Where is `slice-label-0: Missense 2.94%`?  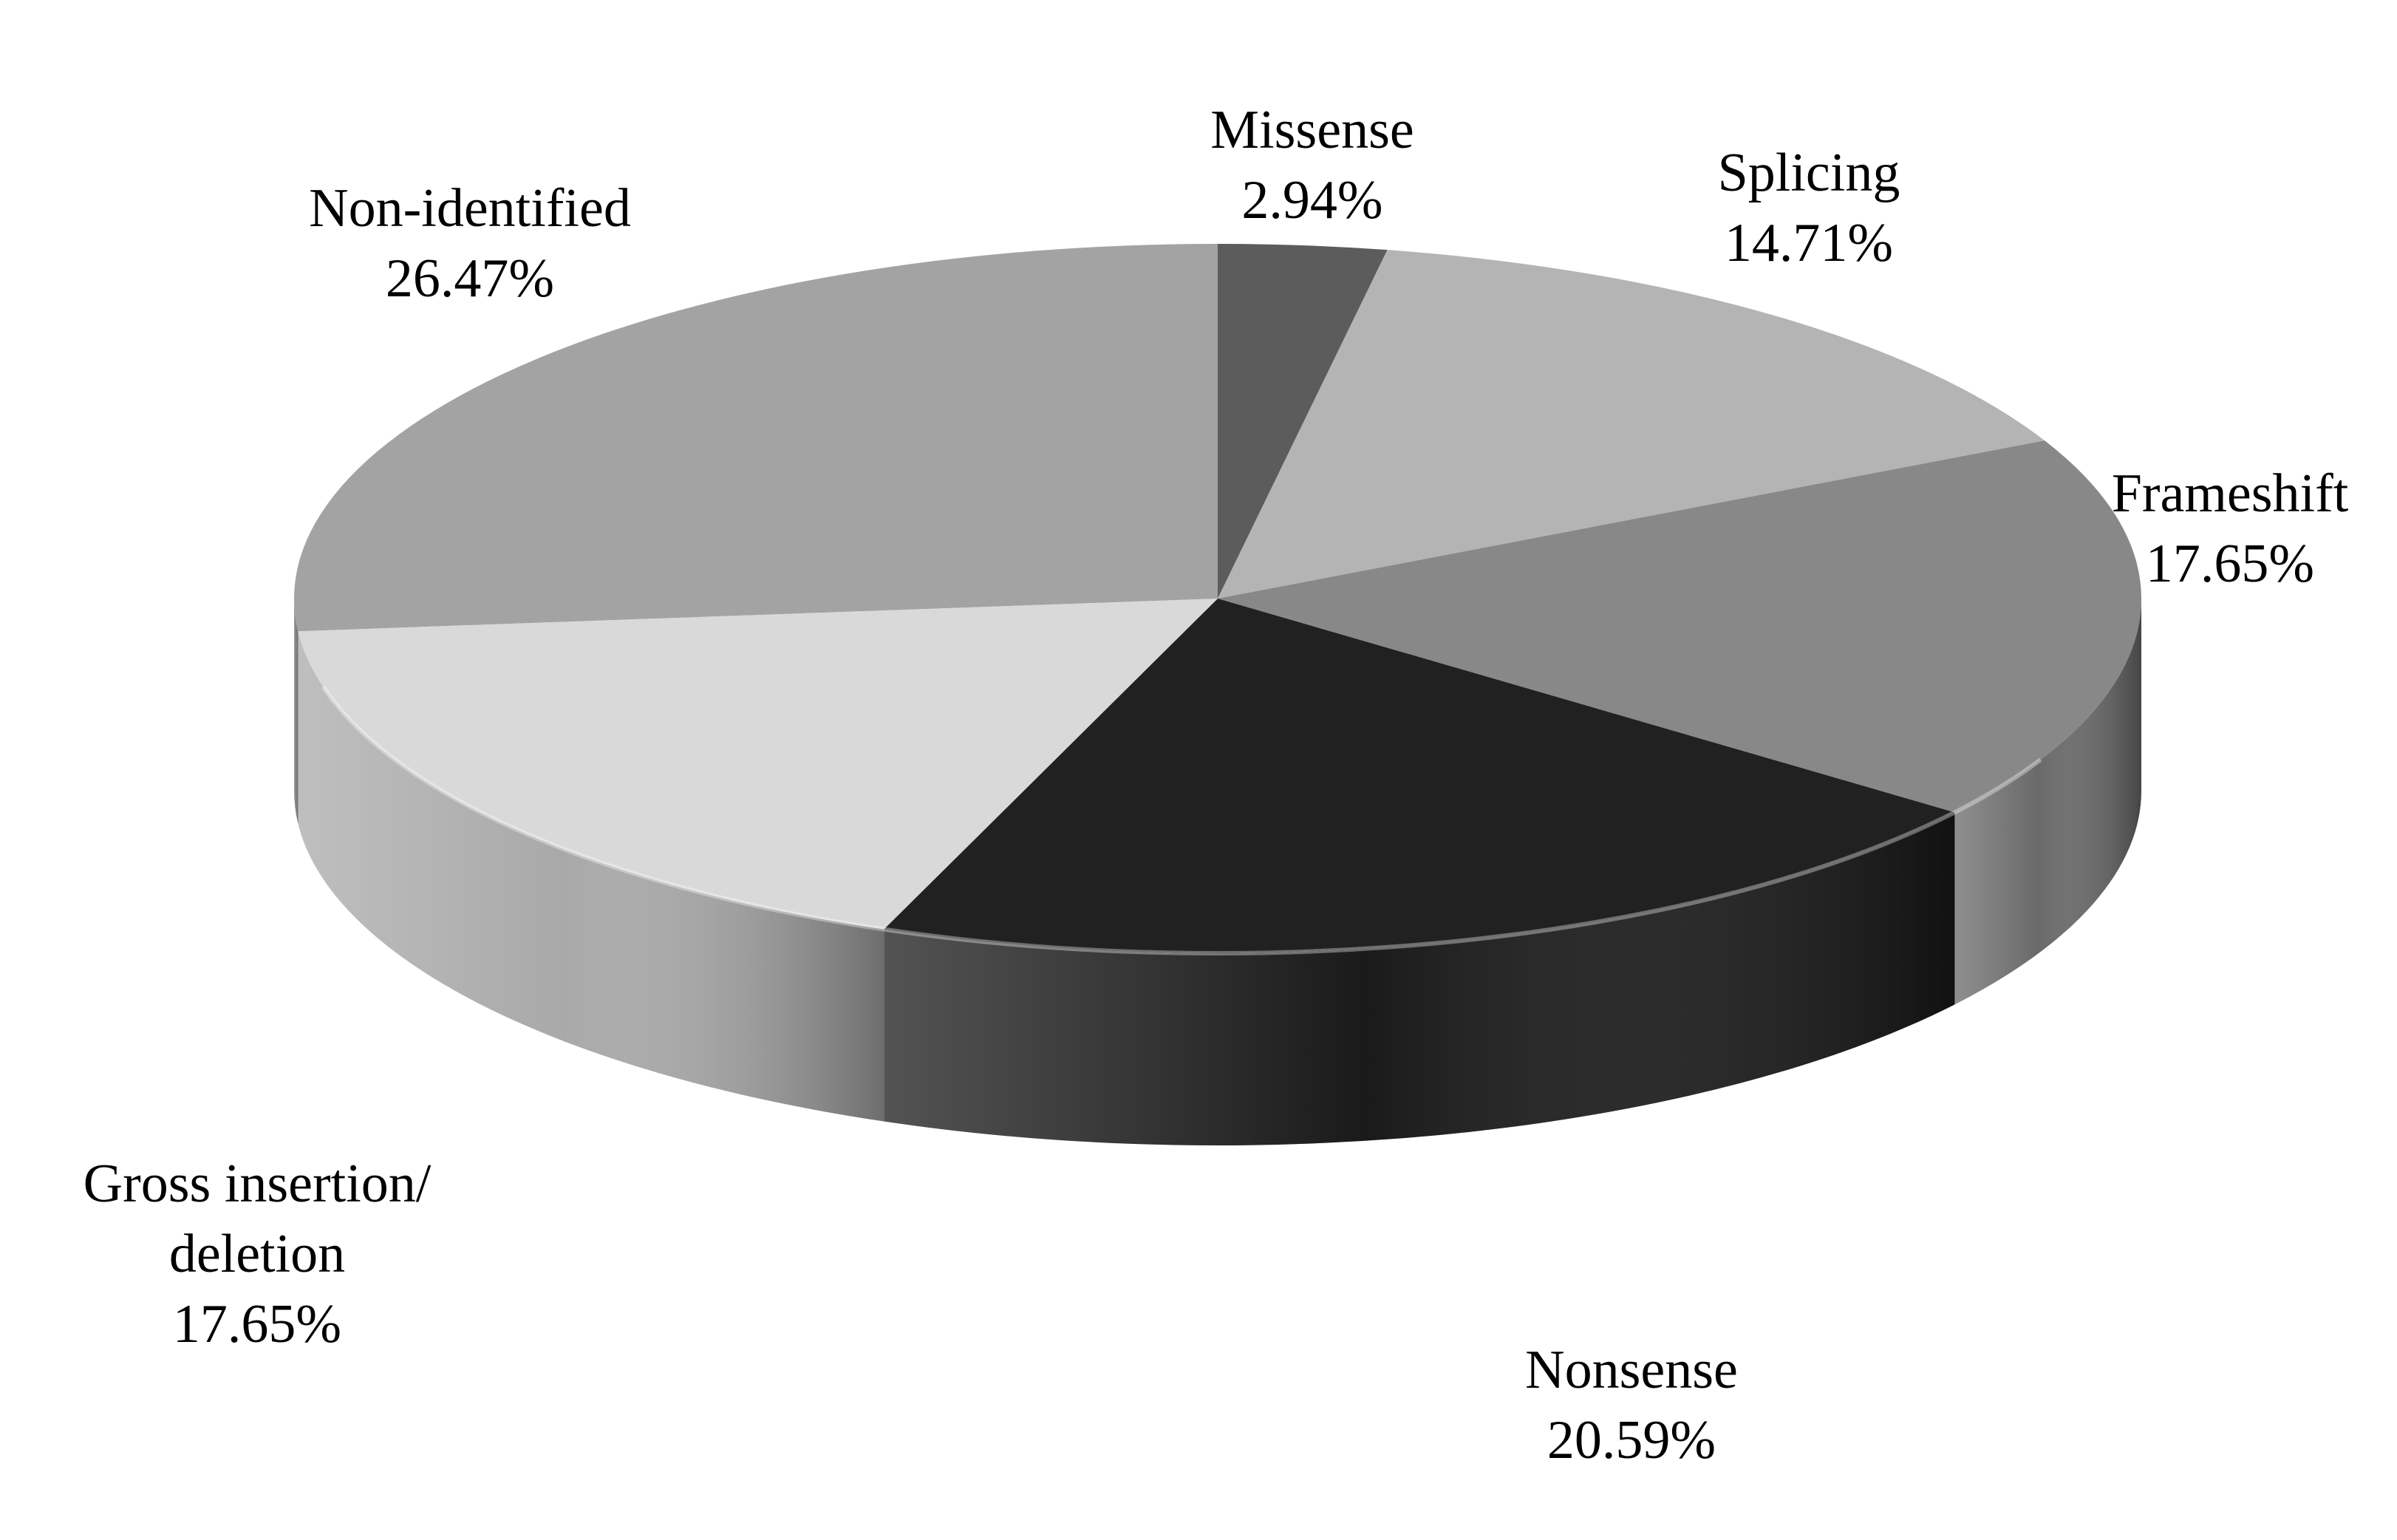
slice-label-0: Missense 2.94% is located at coordinates (1312, 165).